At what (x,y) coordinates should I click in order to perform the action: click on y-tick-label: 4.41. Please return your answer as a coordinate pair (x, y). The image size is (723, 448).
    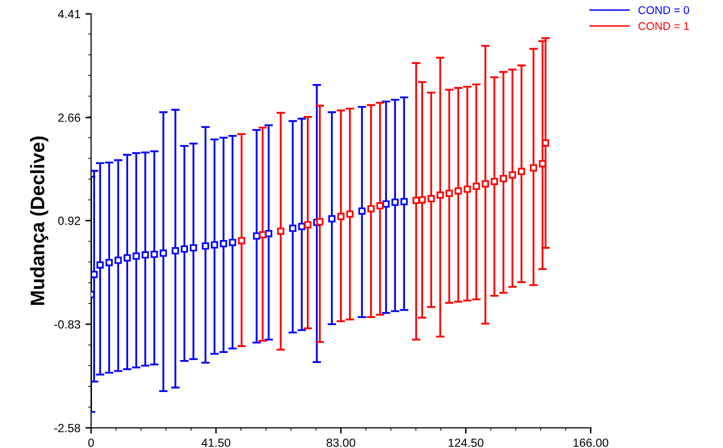
    Looking at the image, I should click on (69, 14).